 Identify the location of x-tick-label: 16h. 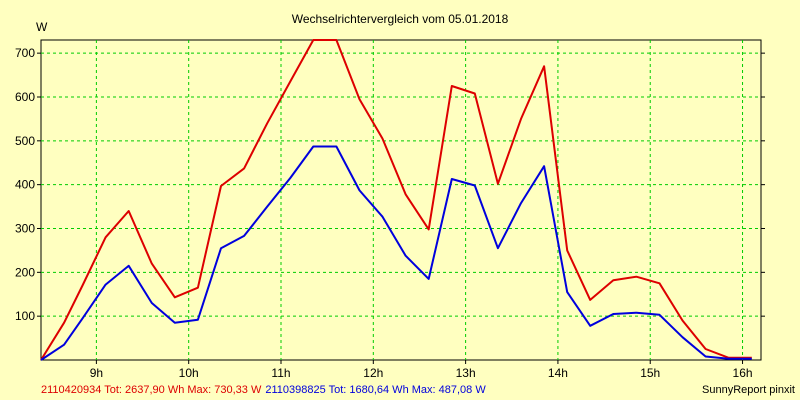
(743, 373).